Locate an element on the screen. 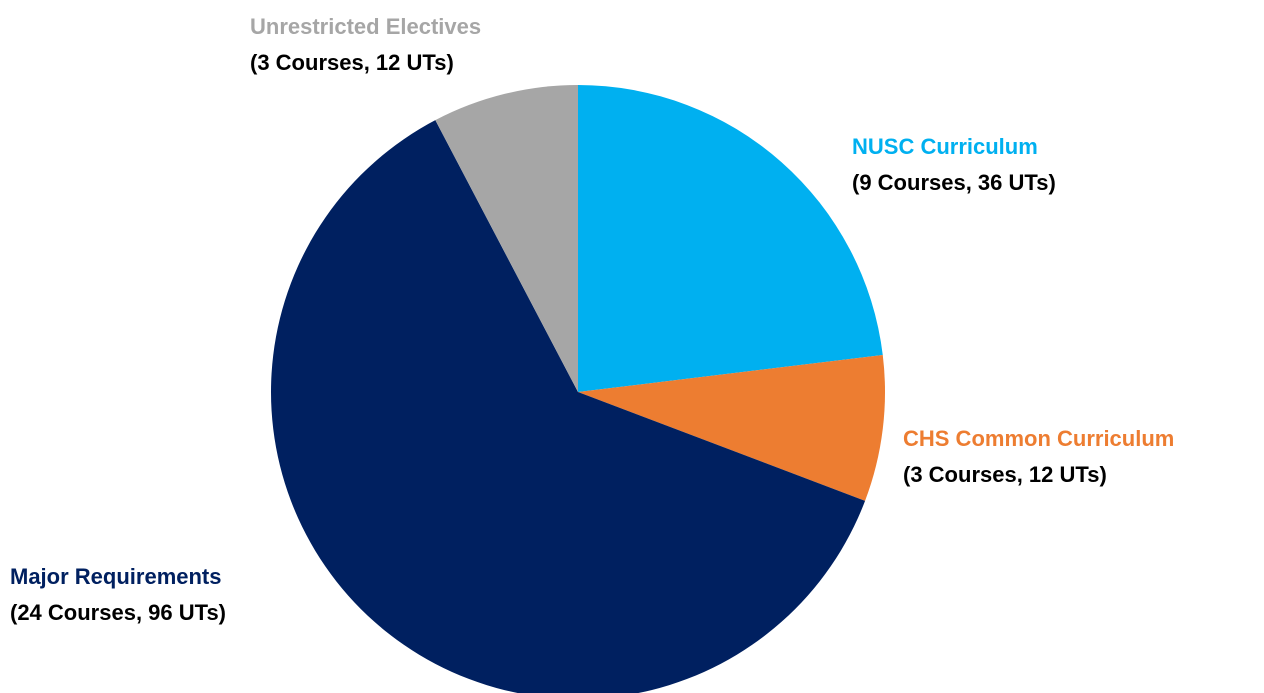 This screenshot has height=693, width=1264. slice-label: Unrestricted Electives is located at coordinates (365, 26).